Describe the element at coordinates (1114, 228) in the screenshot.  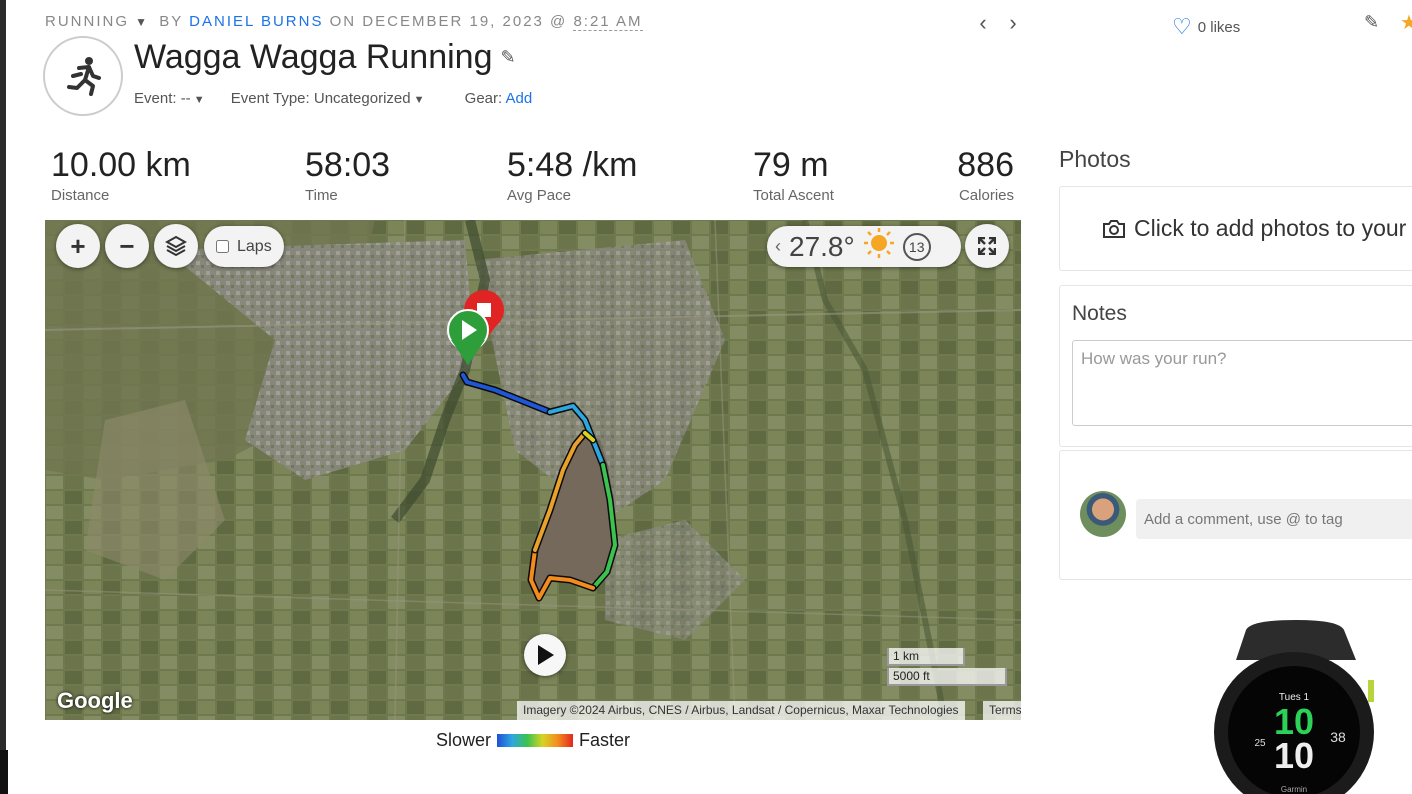
I see `camera-icon` at that location.